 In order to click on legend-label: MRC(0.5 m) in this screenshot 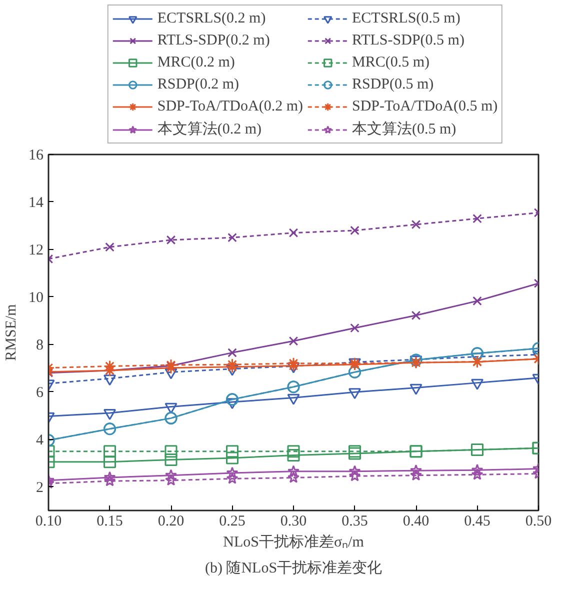, I will do `click(391, 63)`.